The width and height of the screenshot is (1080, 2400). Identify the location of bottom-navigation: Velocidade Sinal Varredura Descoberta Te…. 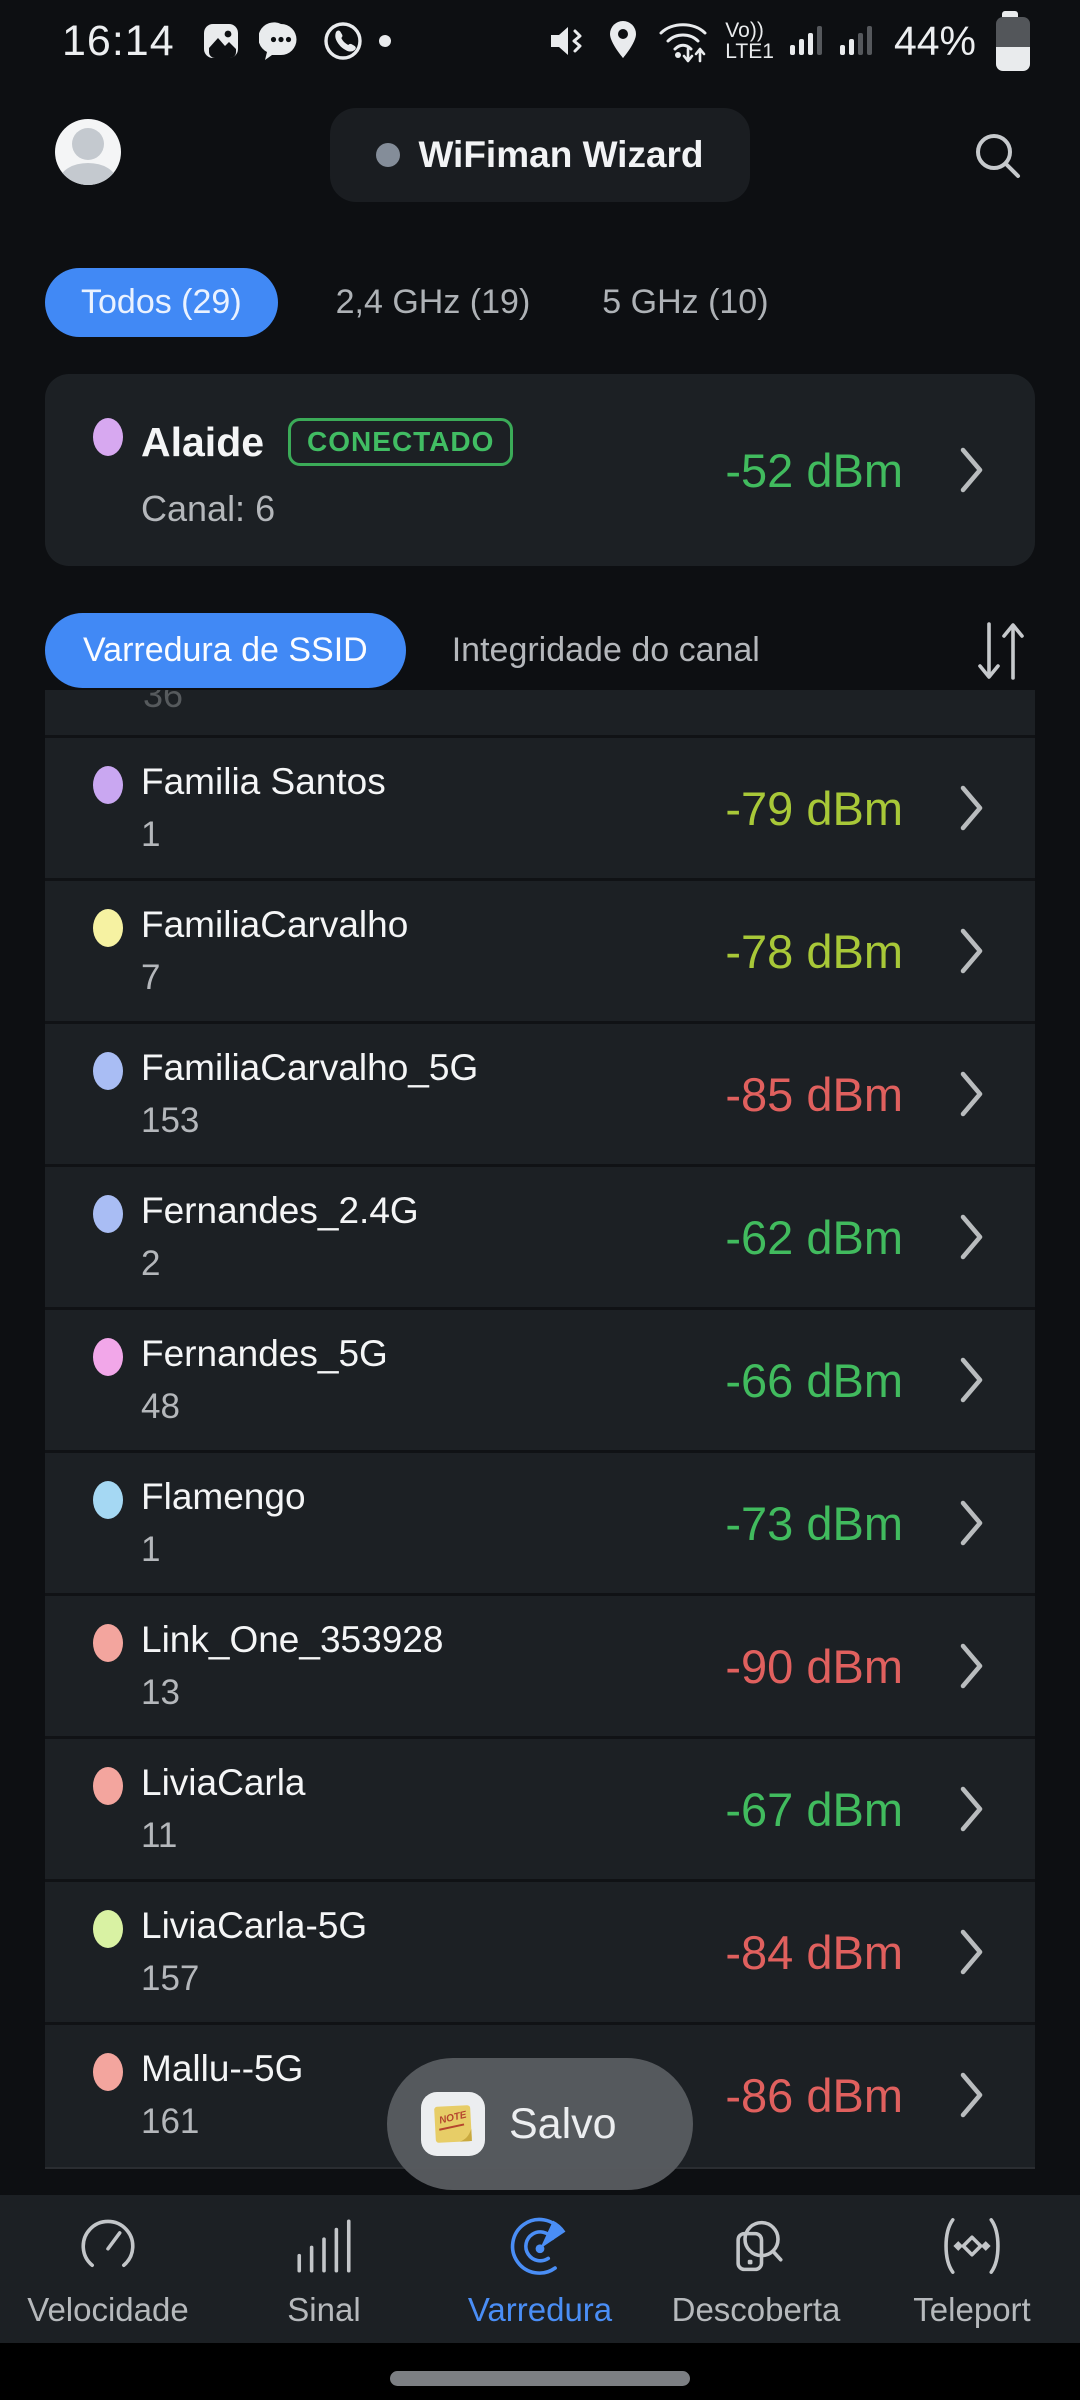
(540, 2269).